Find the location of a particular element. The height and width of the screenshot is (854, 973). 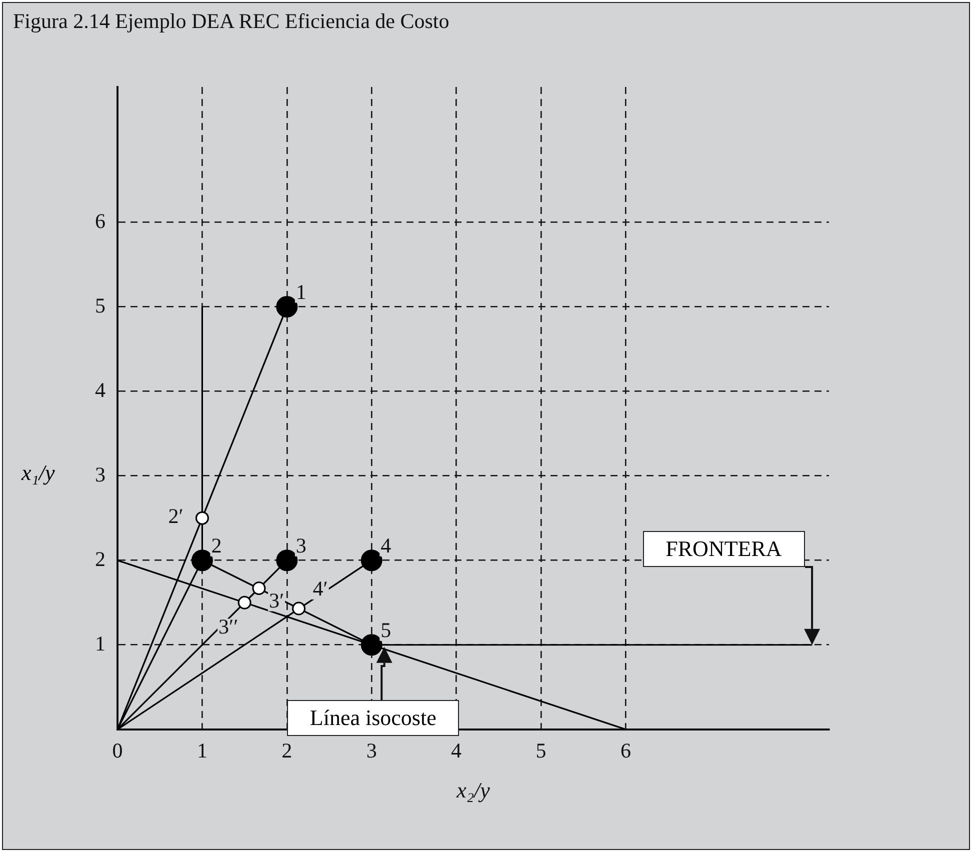

y-axis-title: x₁/y is located at coordinates (38, 473).